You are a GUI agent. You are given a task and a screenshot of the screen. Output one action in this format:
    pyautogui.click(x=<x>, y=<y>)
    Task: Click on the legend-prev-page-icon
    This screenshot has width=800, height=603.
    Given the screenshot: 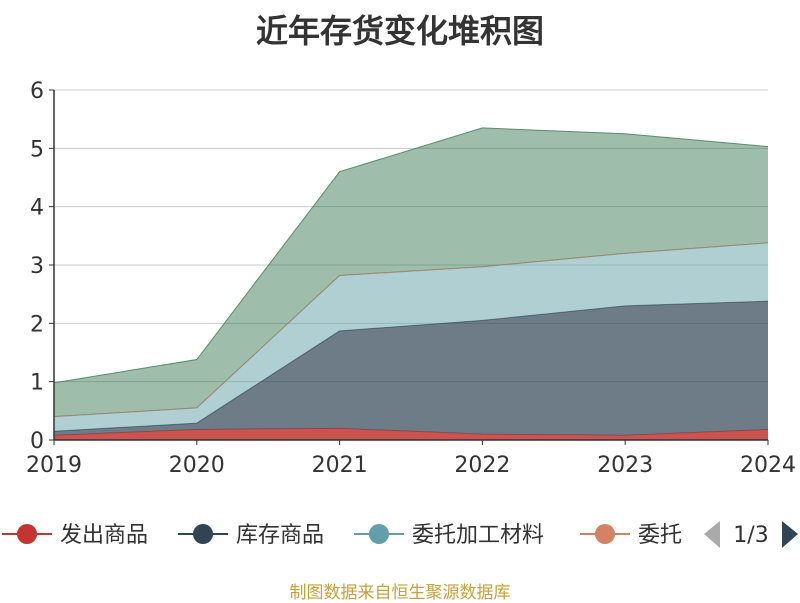 What is the action you would take?
    pyautogui.click(x=712, y=534)
    